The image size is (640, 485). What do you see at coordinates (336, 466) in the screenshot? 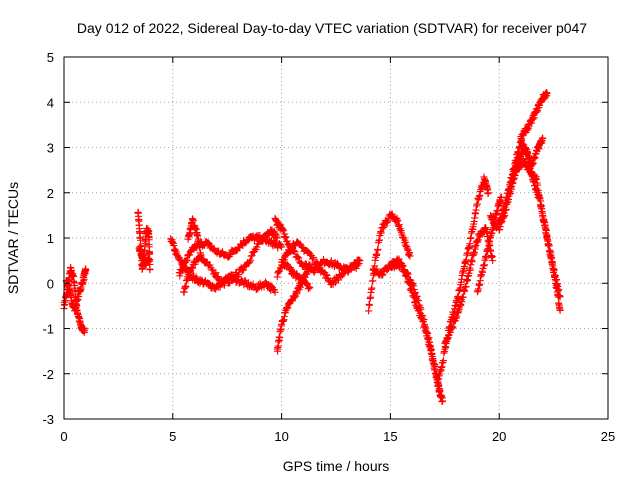
I see `x-axis-label: GPS time / hours` at bounding box center [336, 466].